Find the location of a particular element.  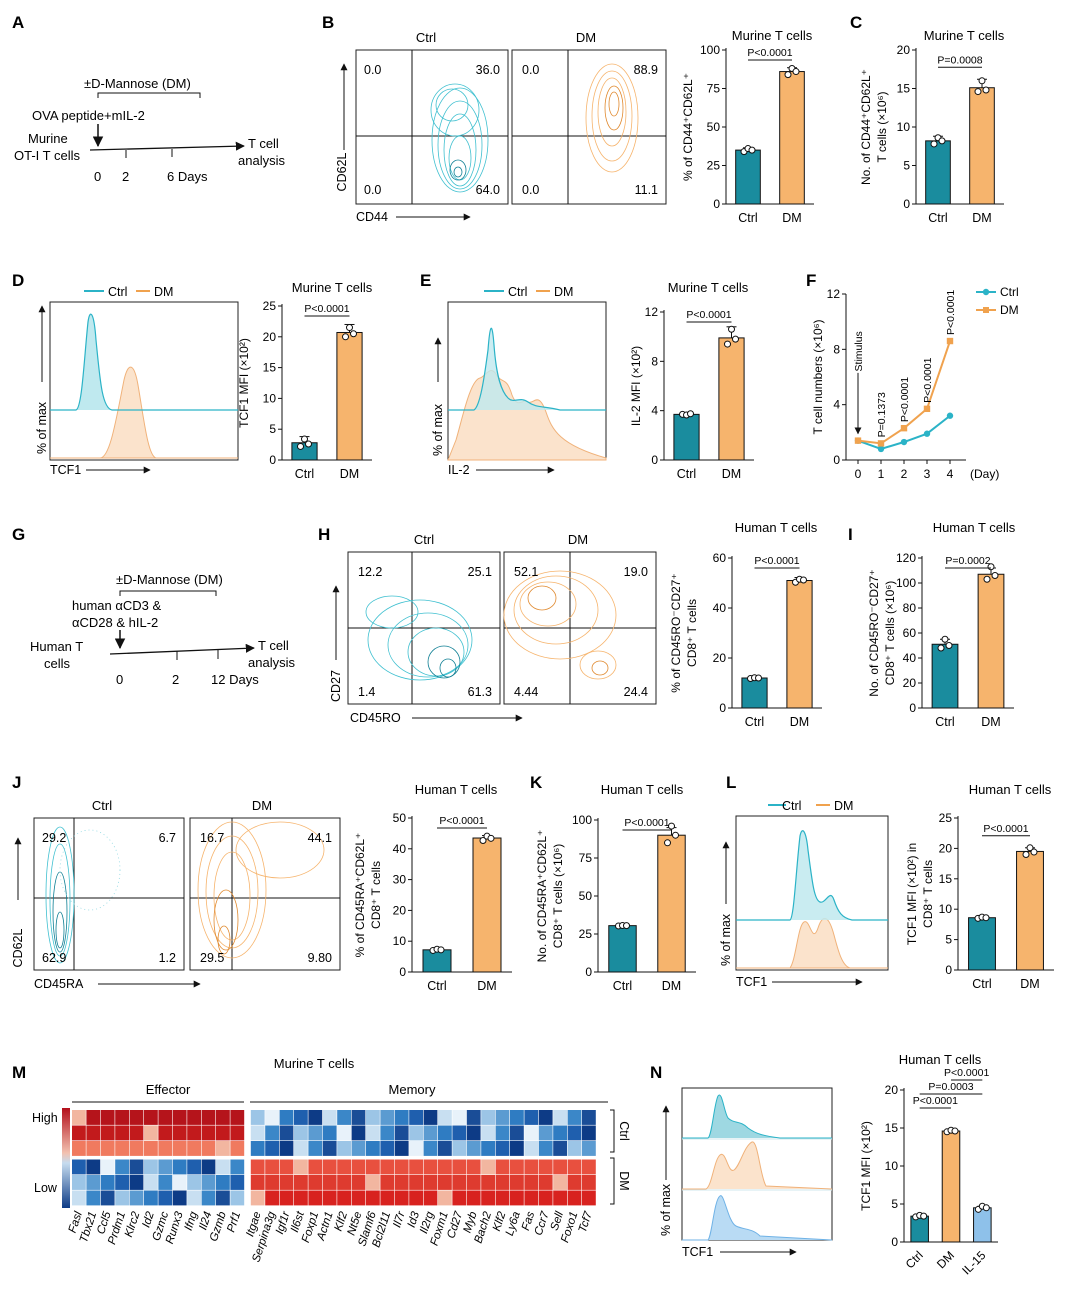

series-point is located at coordinates (927, 409).